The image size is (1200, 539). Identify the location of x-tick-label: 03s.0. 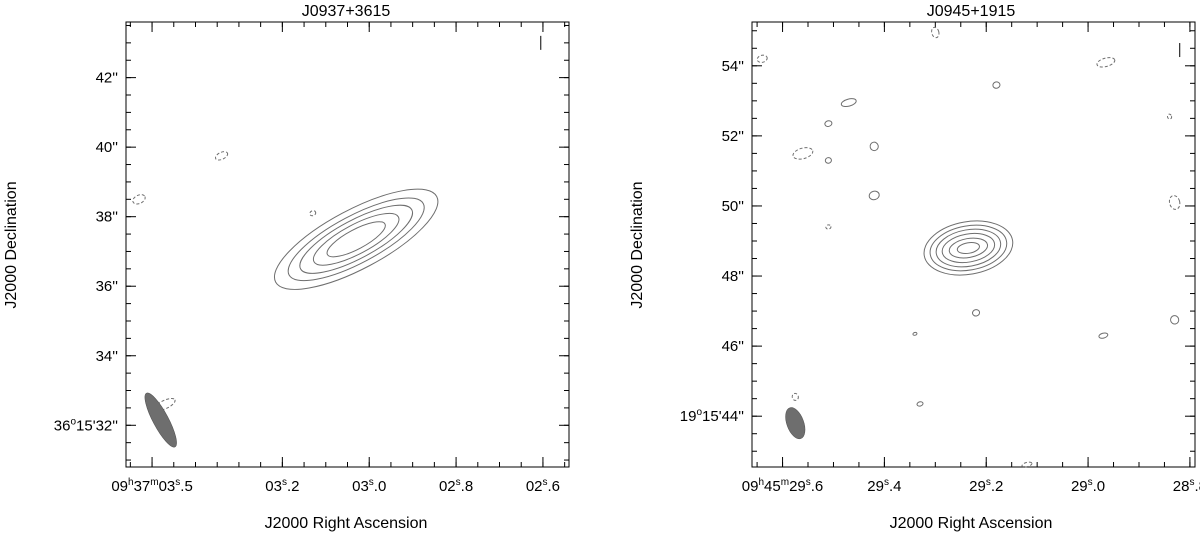
(369, 486).